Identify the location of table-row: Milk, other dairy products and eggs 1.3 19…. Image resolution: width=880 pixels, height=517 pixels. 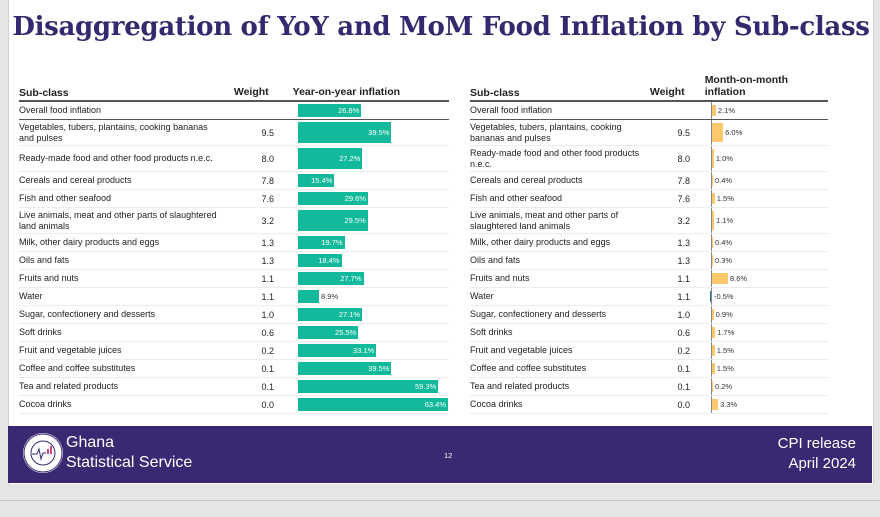
(234, 243).